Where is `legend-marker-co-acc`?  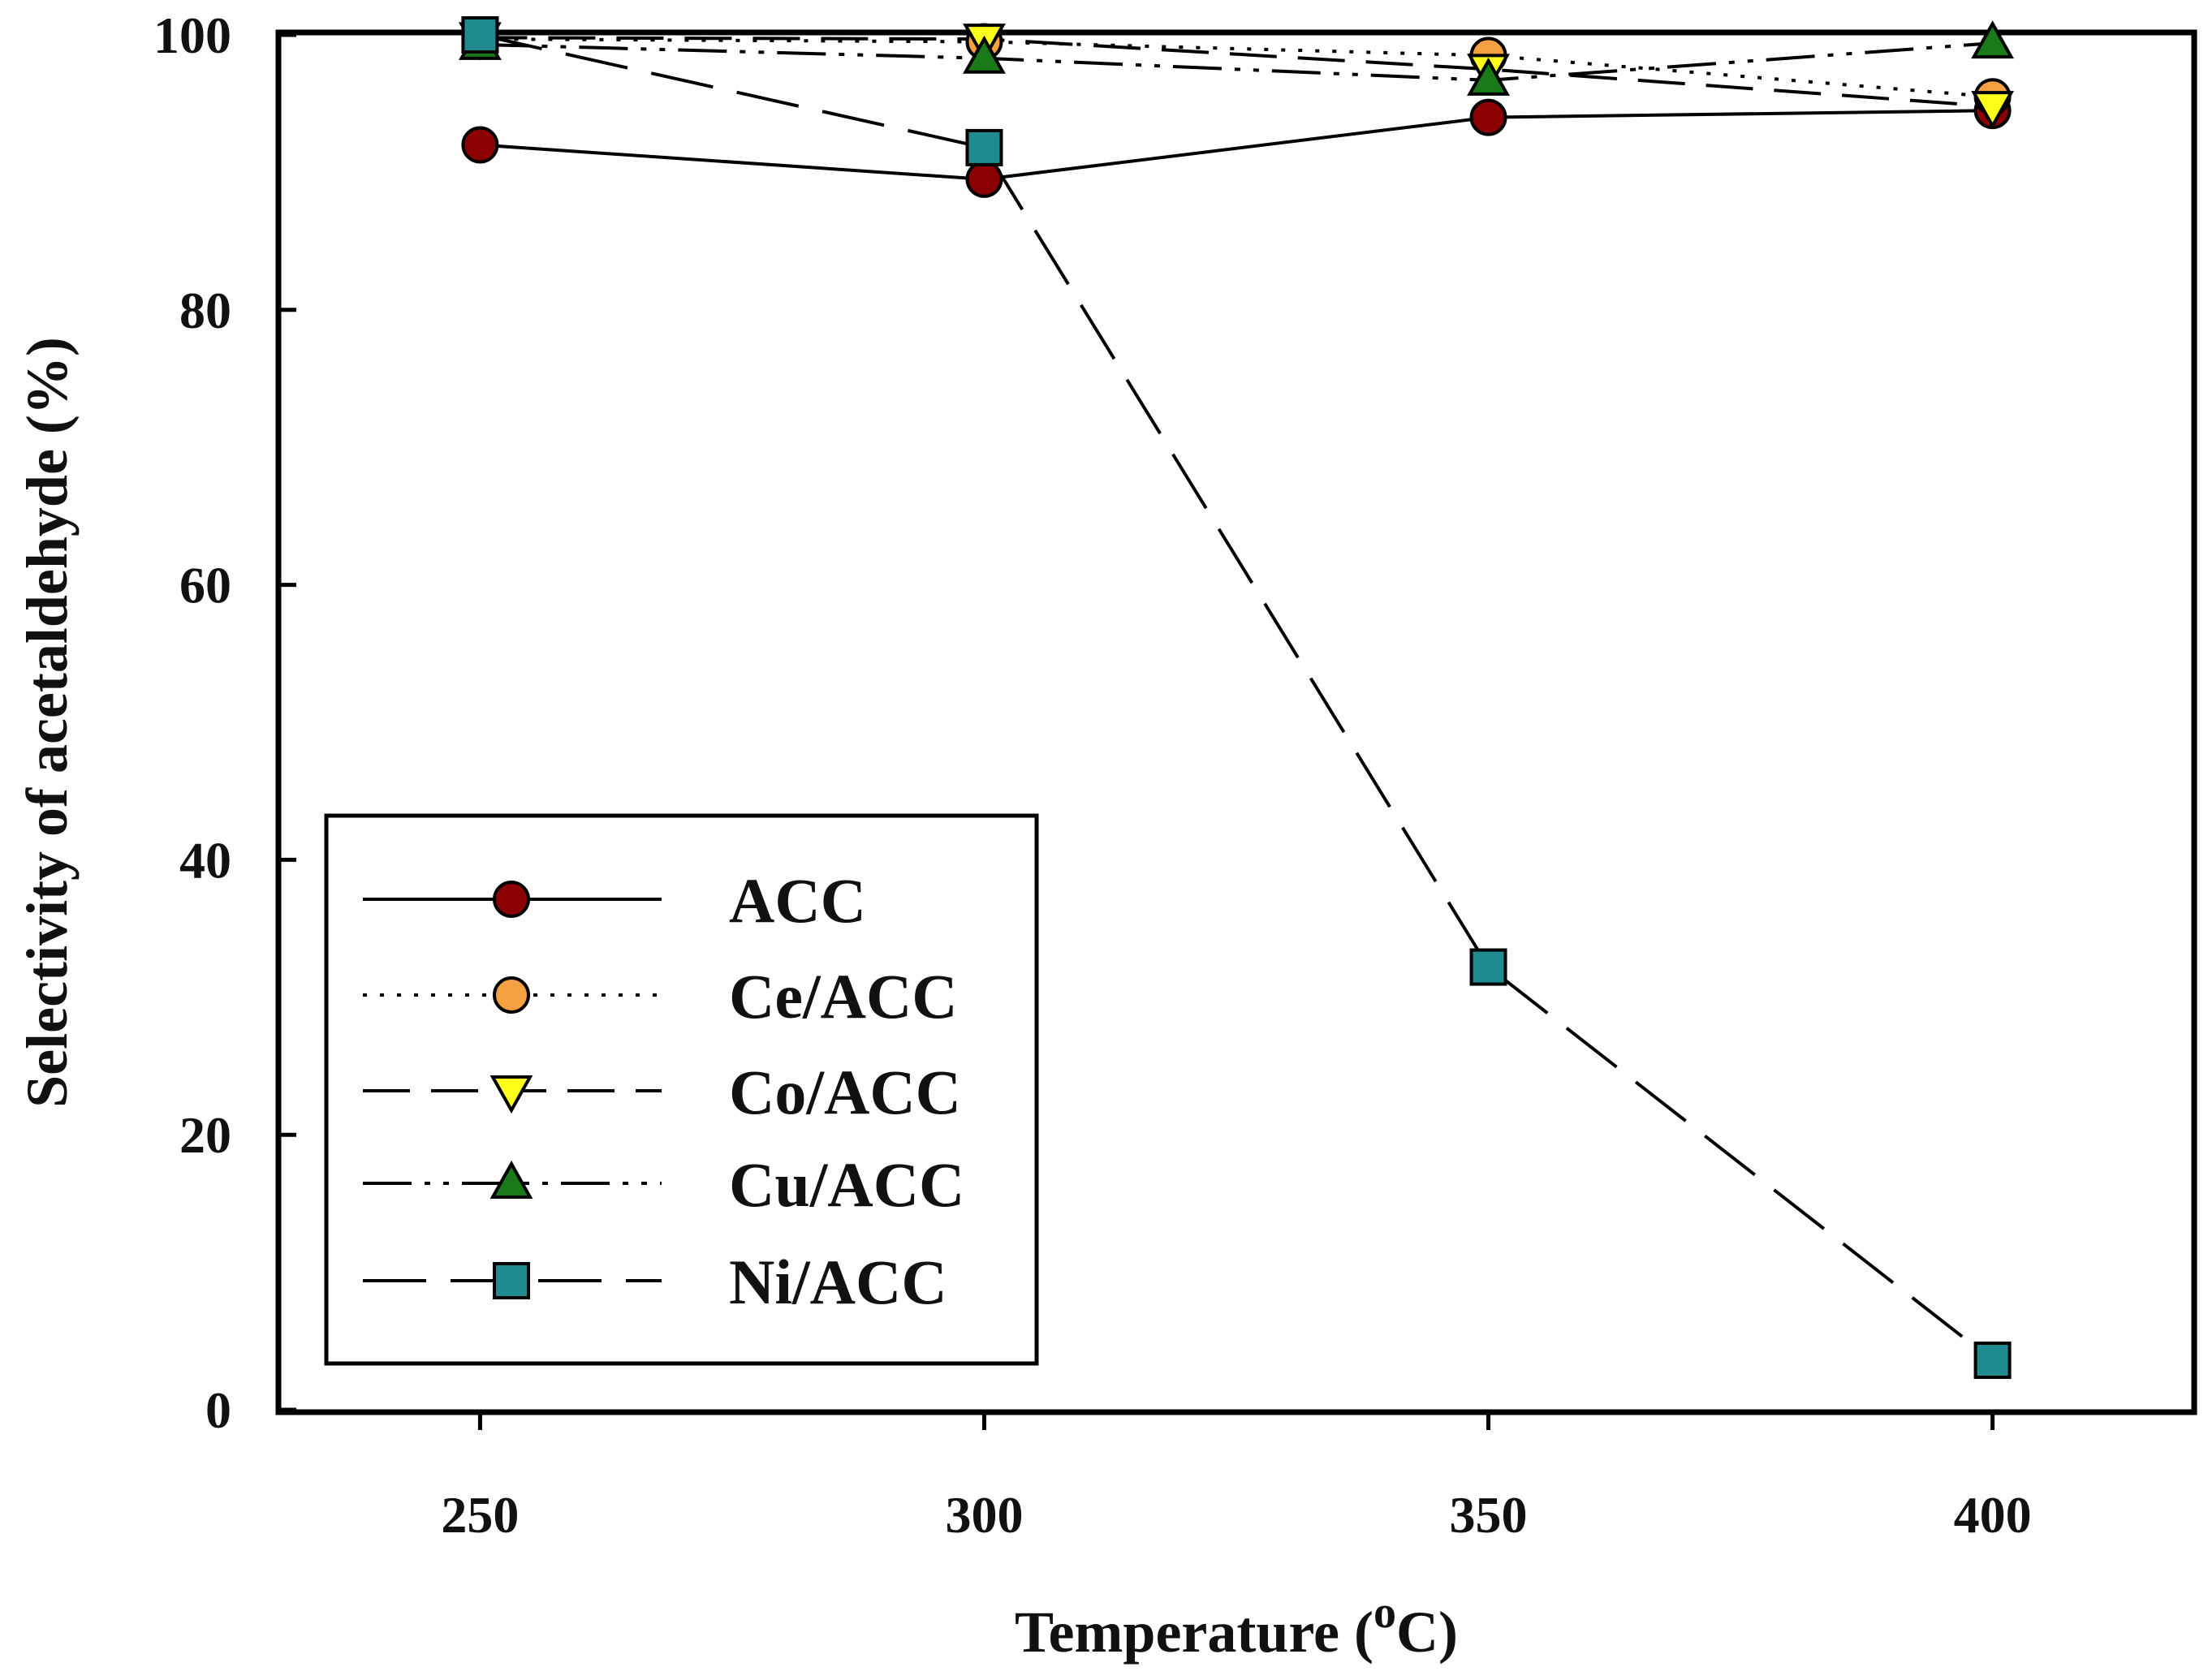
legend-marker-co-acc is located at coordinates (511, 1094).